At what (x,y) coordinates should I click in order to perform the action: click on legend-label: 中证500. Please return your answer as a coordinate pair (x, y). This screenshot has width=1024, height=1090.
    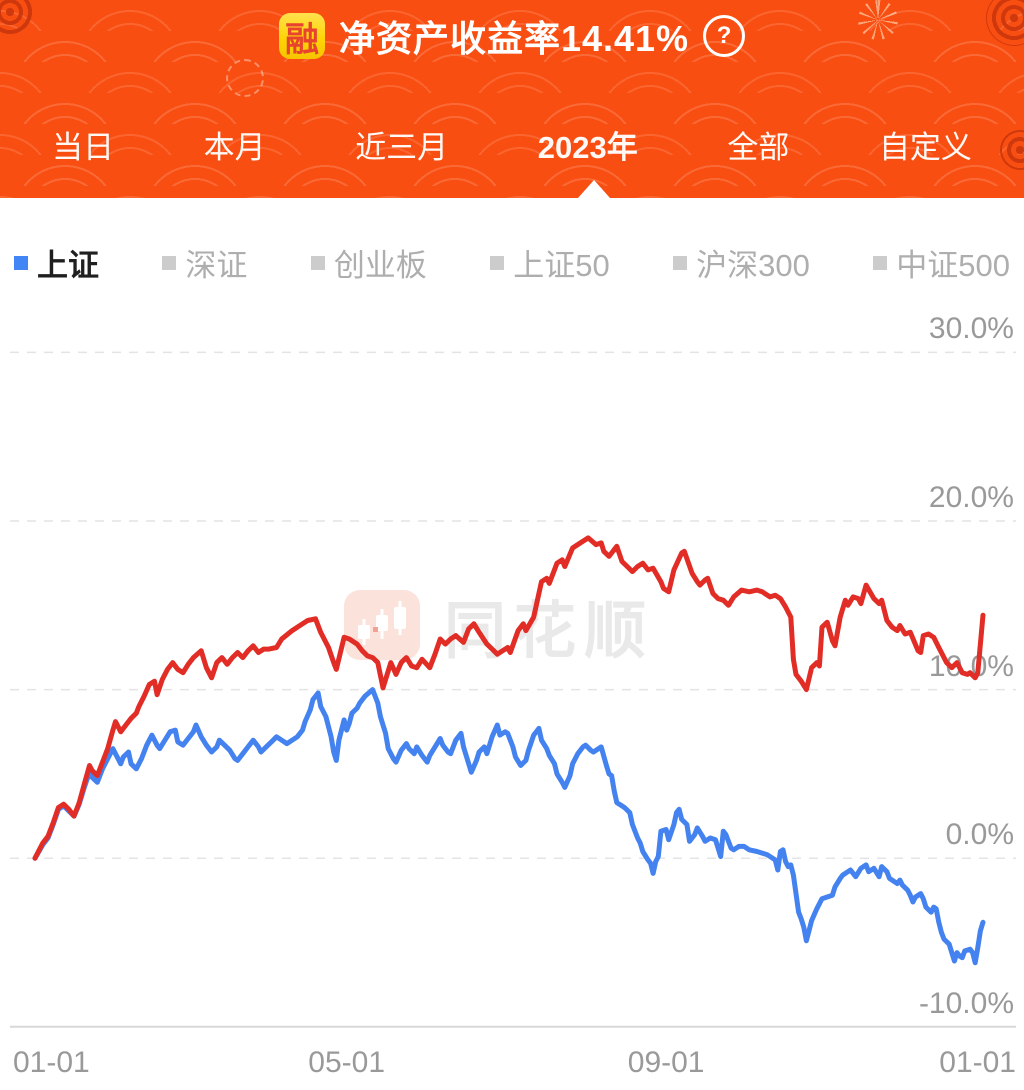
    Looking at the image, I should click on (953, 265).